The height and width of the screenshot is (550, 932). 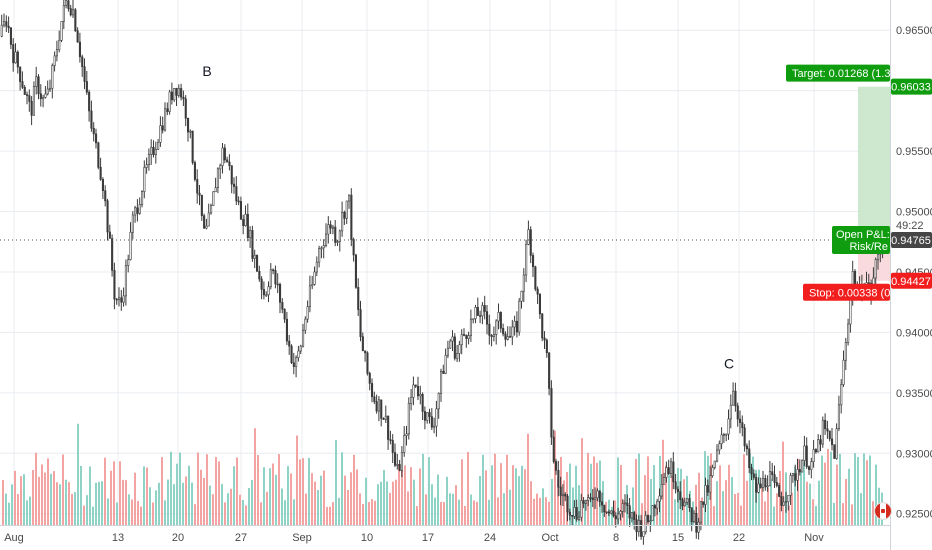 What do you see at coordinates (911, 86) in the screenshot?
I see `target-price-tag` at bounding box center [911, 86].